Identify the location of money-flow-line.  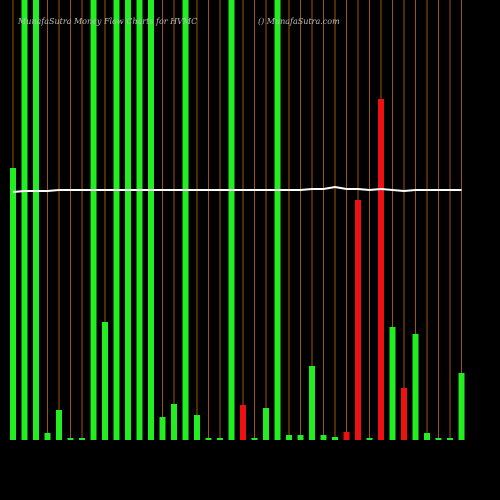
(237, 189).